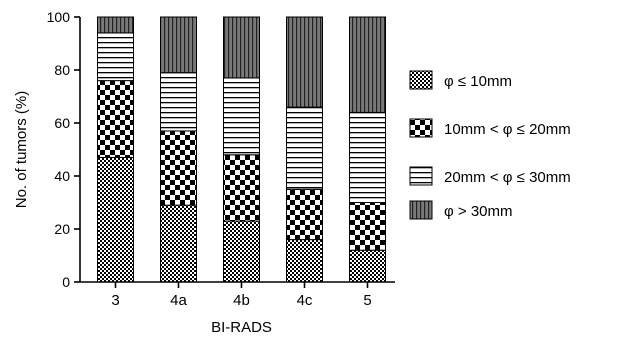  What do you see at coordinates (178, 300) in the screenshot?
I see `x-tick-label: 4a` at bounding box center [178, 300].